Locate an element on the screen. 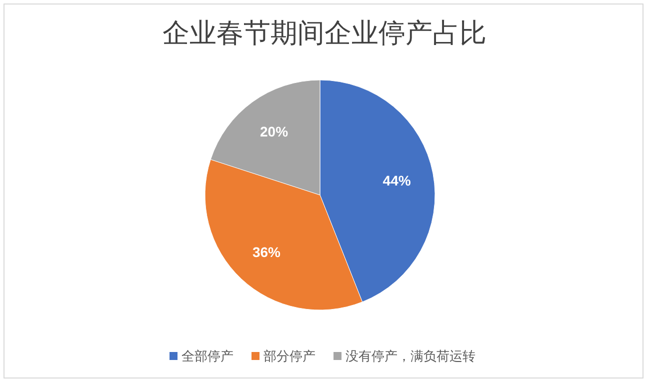  data-label: 36% is located at coordinates (267, 252).